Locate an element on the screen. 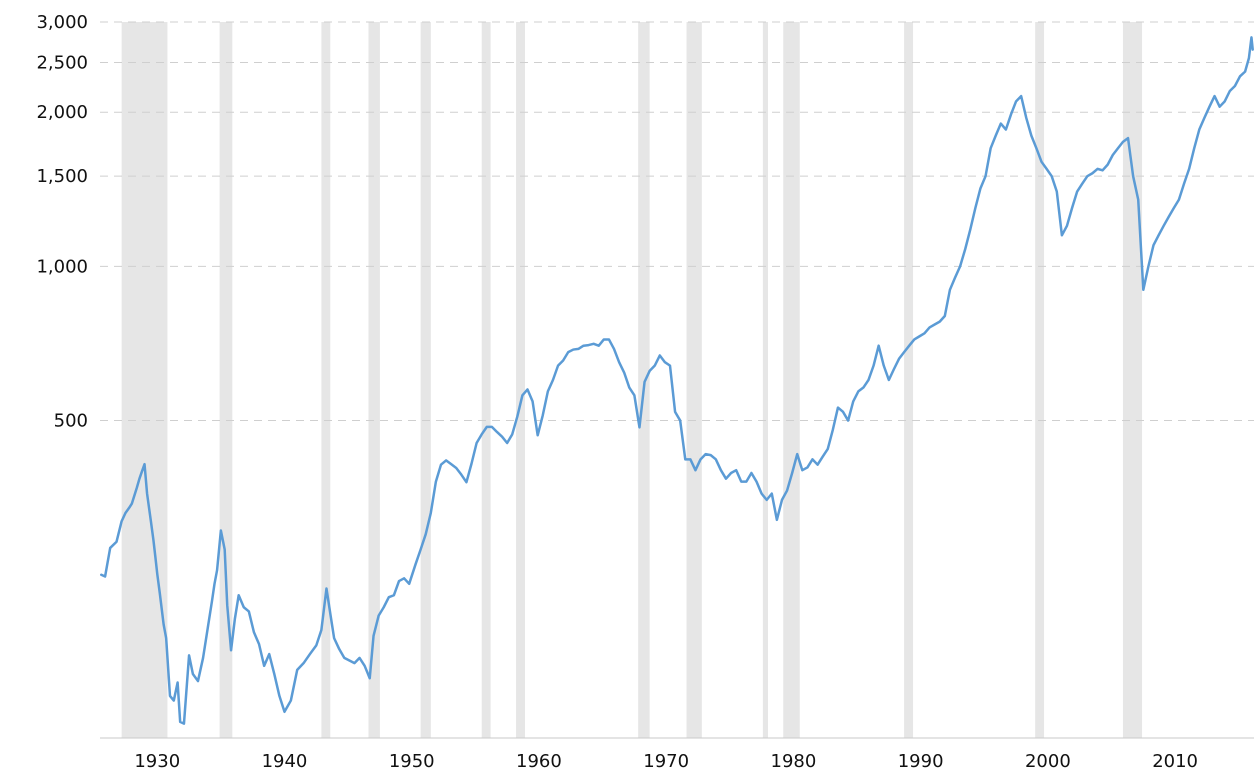 This screenshot has width=1260, height=782. x-tick-label: 1980 is located at coordinates (794, 761).